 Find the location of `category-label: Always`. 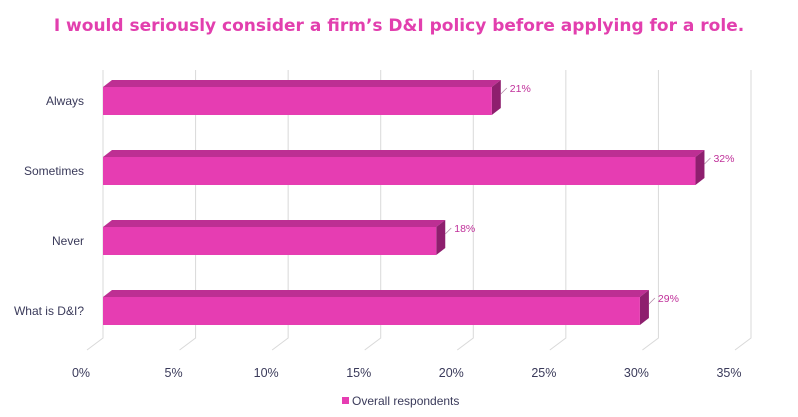

category-label: Always is located at coordinates (65, 101).